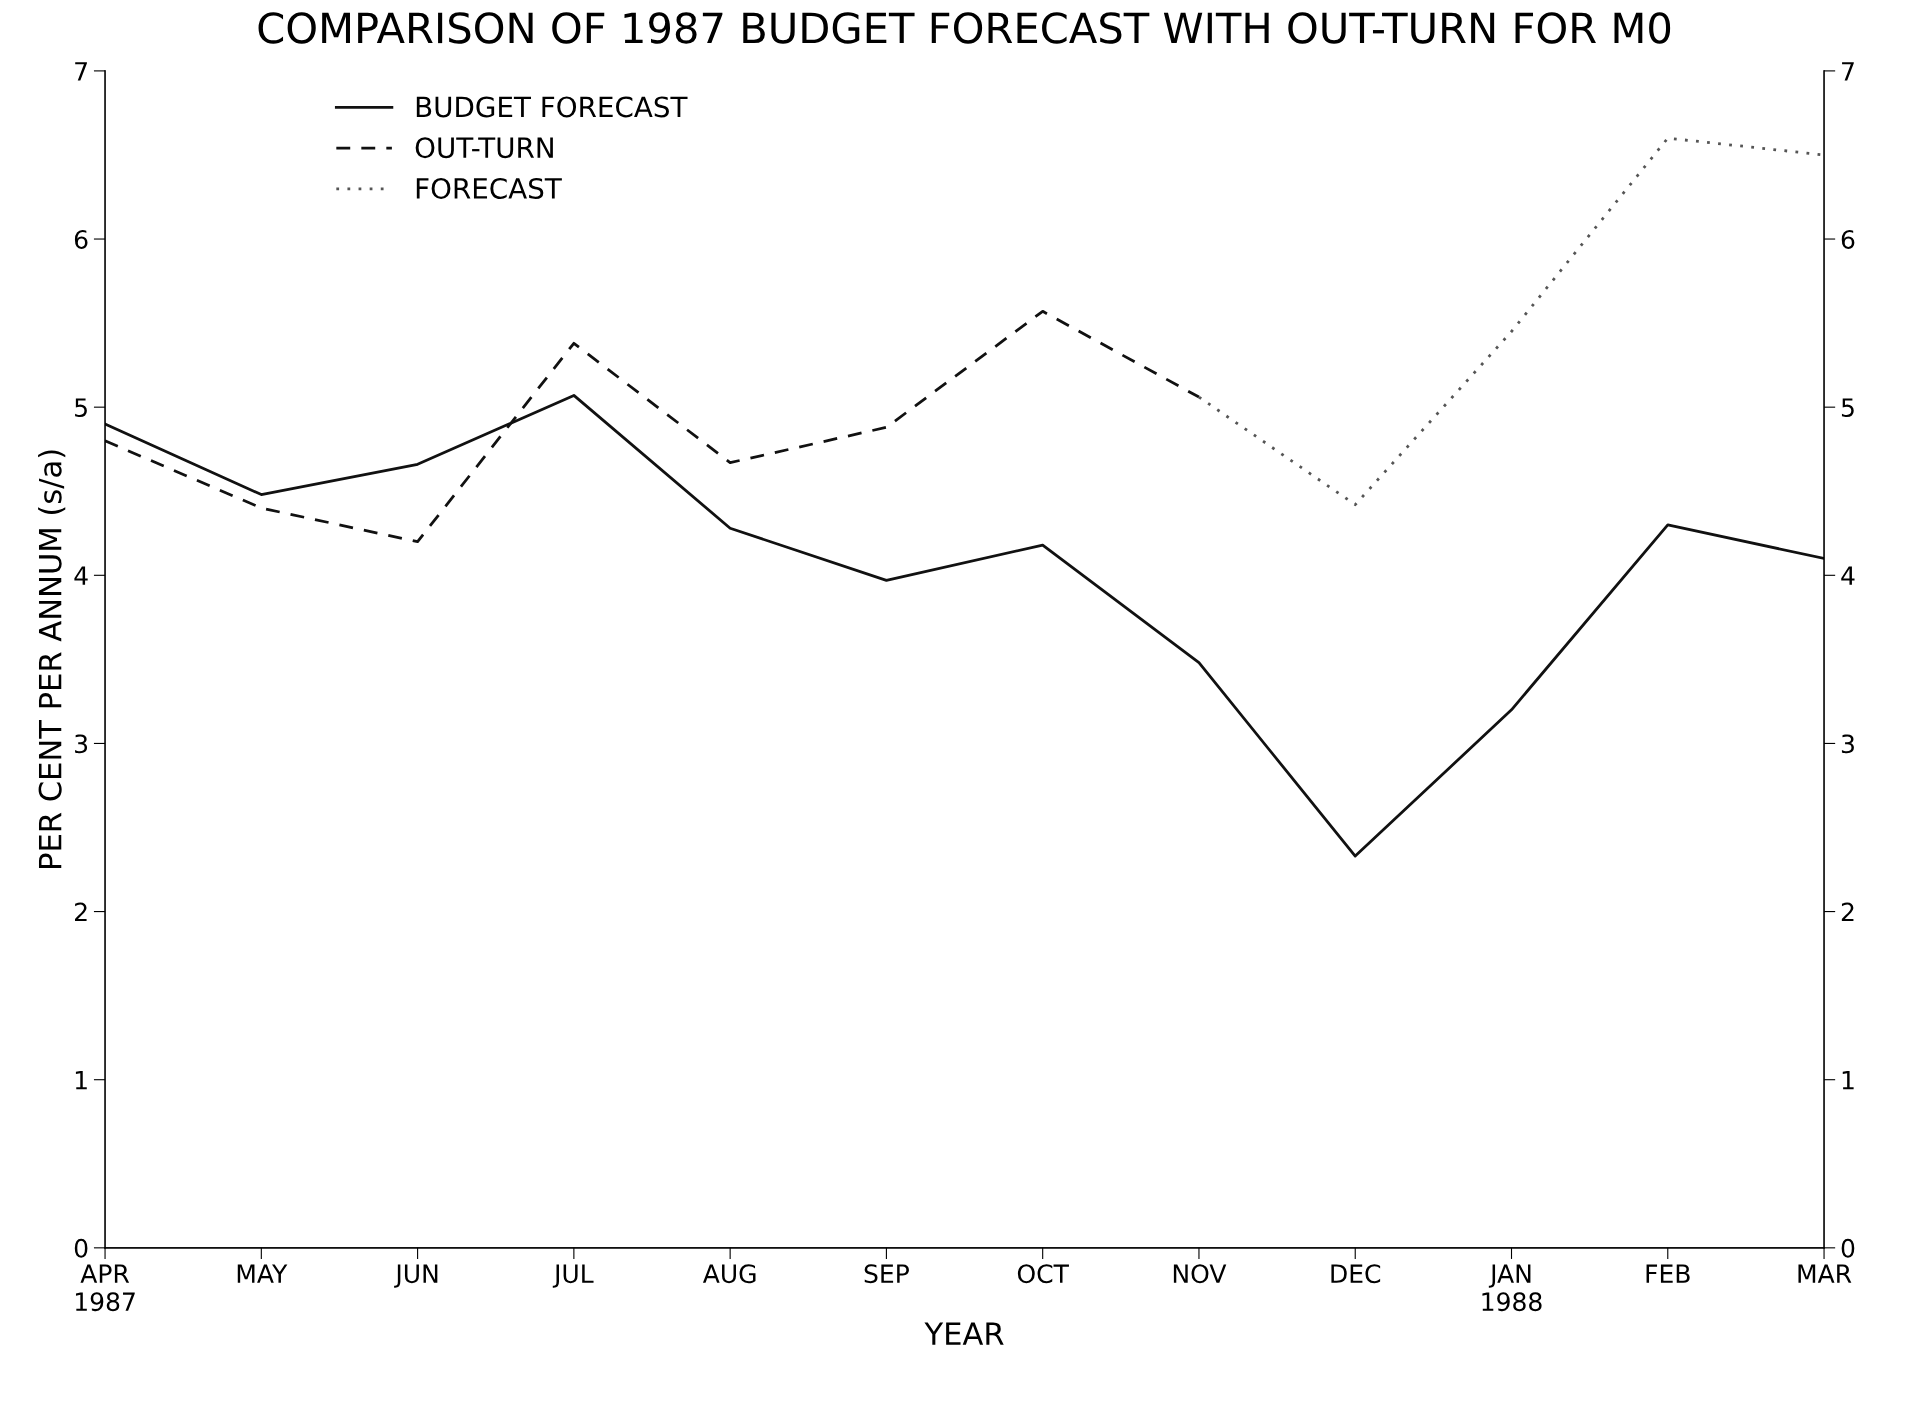  I want to click on x-axis-title: YEAR, so click(964, 1333).